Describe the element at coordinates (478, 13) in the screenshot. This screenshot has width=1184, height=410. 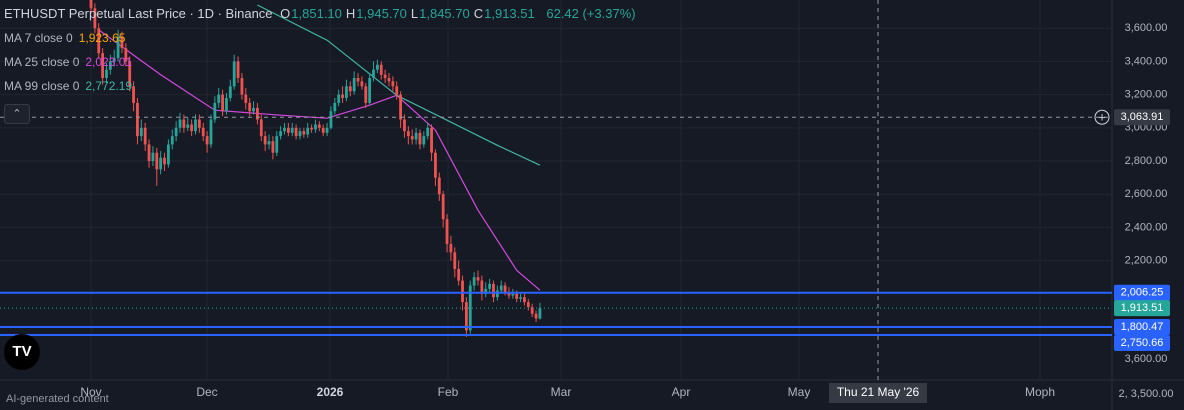
I see `ohlc-label: C` at that location.